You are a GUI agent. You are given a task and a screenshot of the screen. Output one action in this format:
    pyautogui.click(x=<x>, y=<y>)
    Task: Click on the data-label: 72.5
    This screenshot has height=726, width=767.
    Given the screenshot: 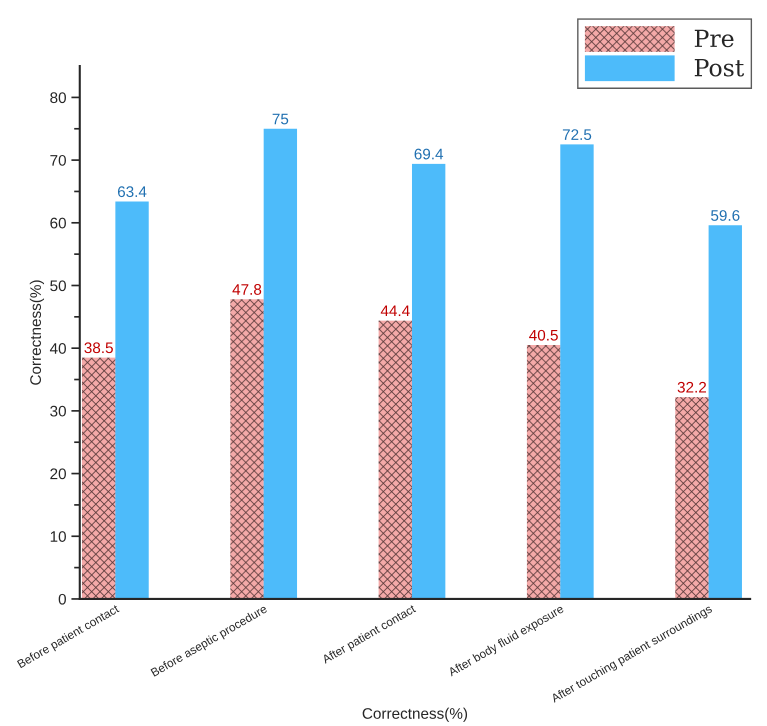 What is the action you would take?
    pyautogui.click(x=577, y=134)
    